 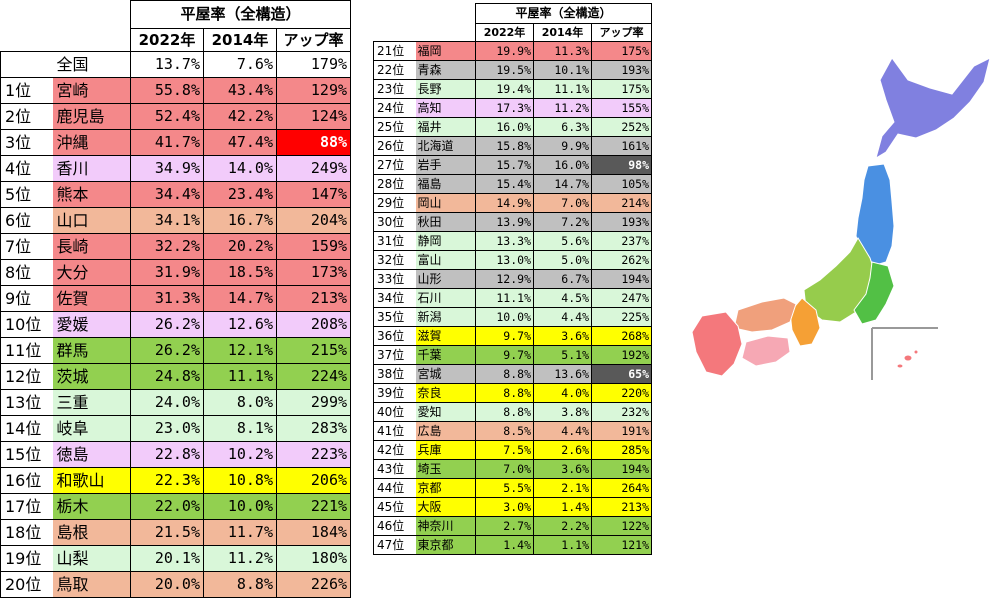 What do you see at coordinates (167, 324) in the screenshot?
I see `value-2022-cell: 26.2%` at bounding box center [167, 324].